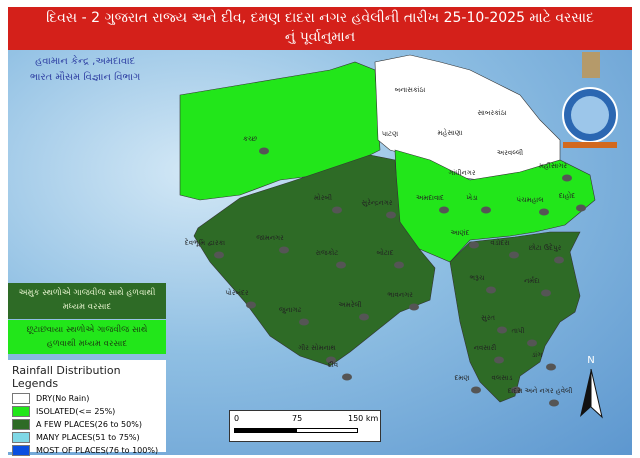 This screenshot has width=640, height=458. What do you see at coordinates (515, 317) in the screenshot?
I see `region-south-gujarat` at bounding box center [515, 317].